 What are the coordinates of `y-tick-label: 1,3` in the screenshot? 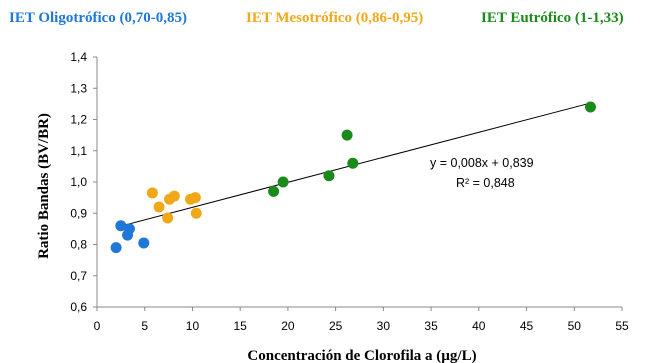 It's located at (78, 88).